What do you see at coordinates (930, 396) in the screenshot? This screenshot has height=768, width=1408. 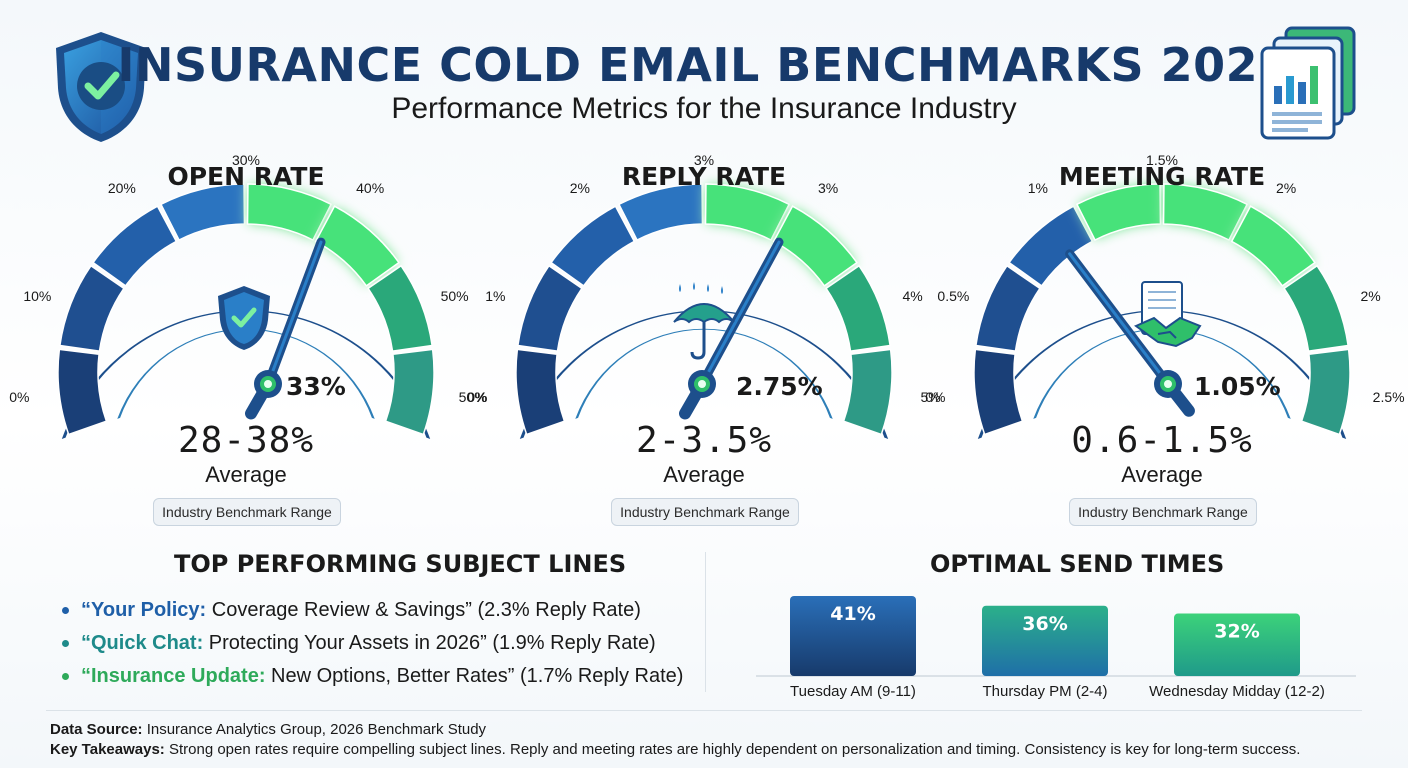 I see `gauge-tick-label: 5%` at bounding box center [930, 396].